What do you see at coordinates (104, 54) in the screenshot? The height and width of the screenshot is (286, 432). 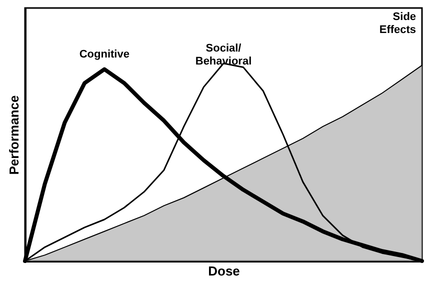 I see `series-label: Cognitive` at bounding box center [104, 54].